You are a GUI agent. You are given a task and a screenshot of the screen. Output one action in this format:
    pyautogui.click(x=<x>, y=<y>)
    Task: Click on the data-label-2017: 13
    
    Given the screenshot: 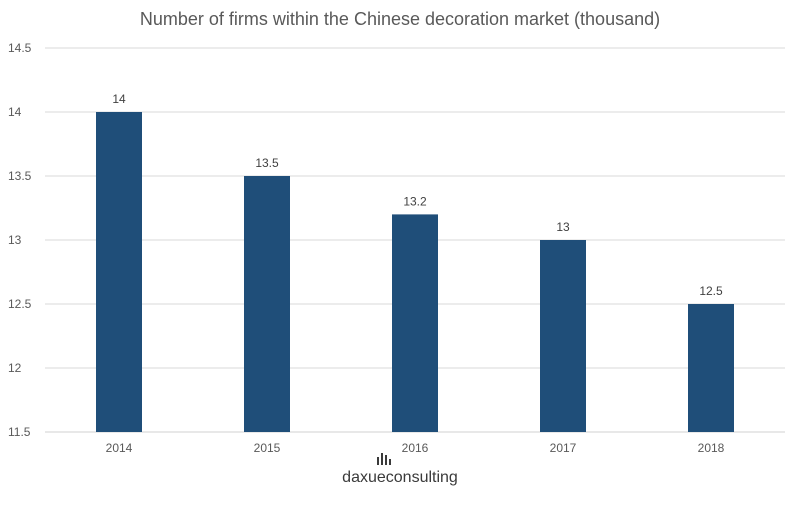 What is the action you would take?
    pyautogui.click(x=563, y=227)
    